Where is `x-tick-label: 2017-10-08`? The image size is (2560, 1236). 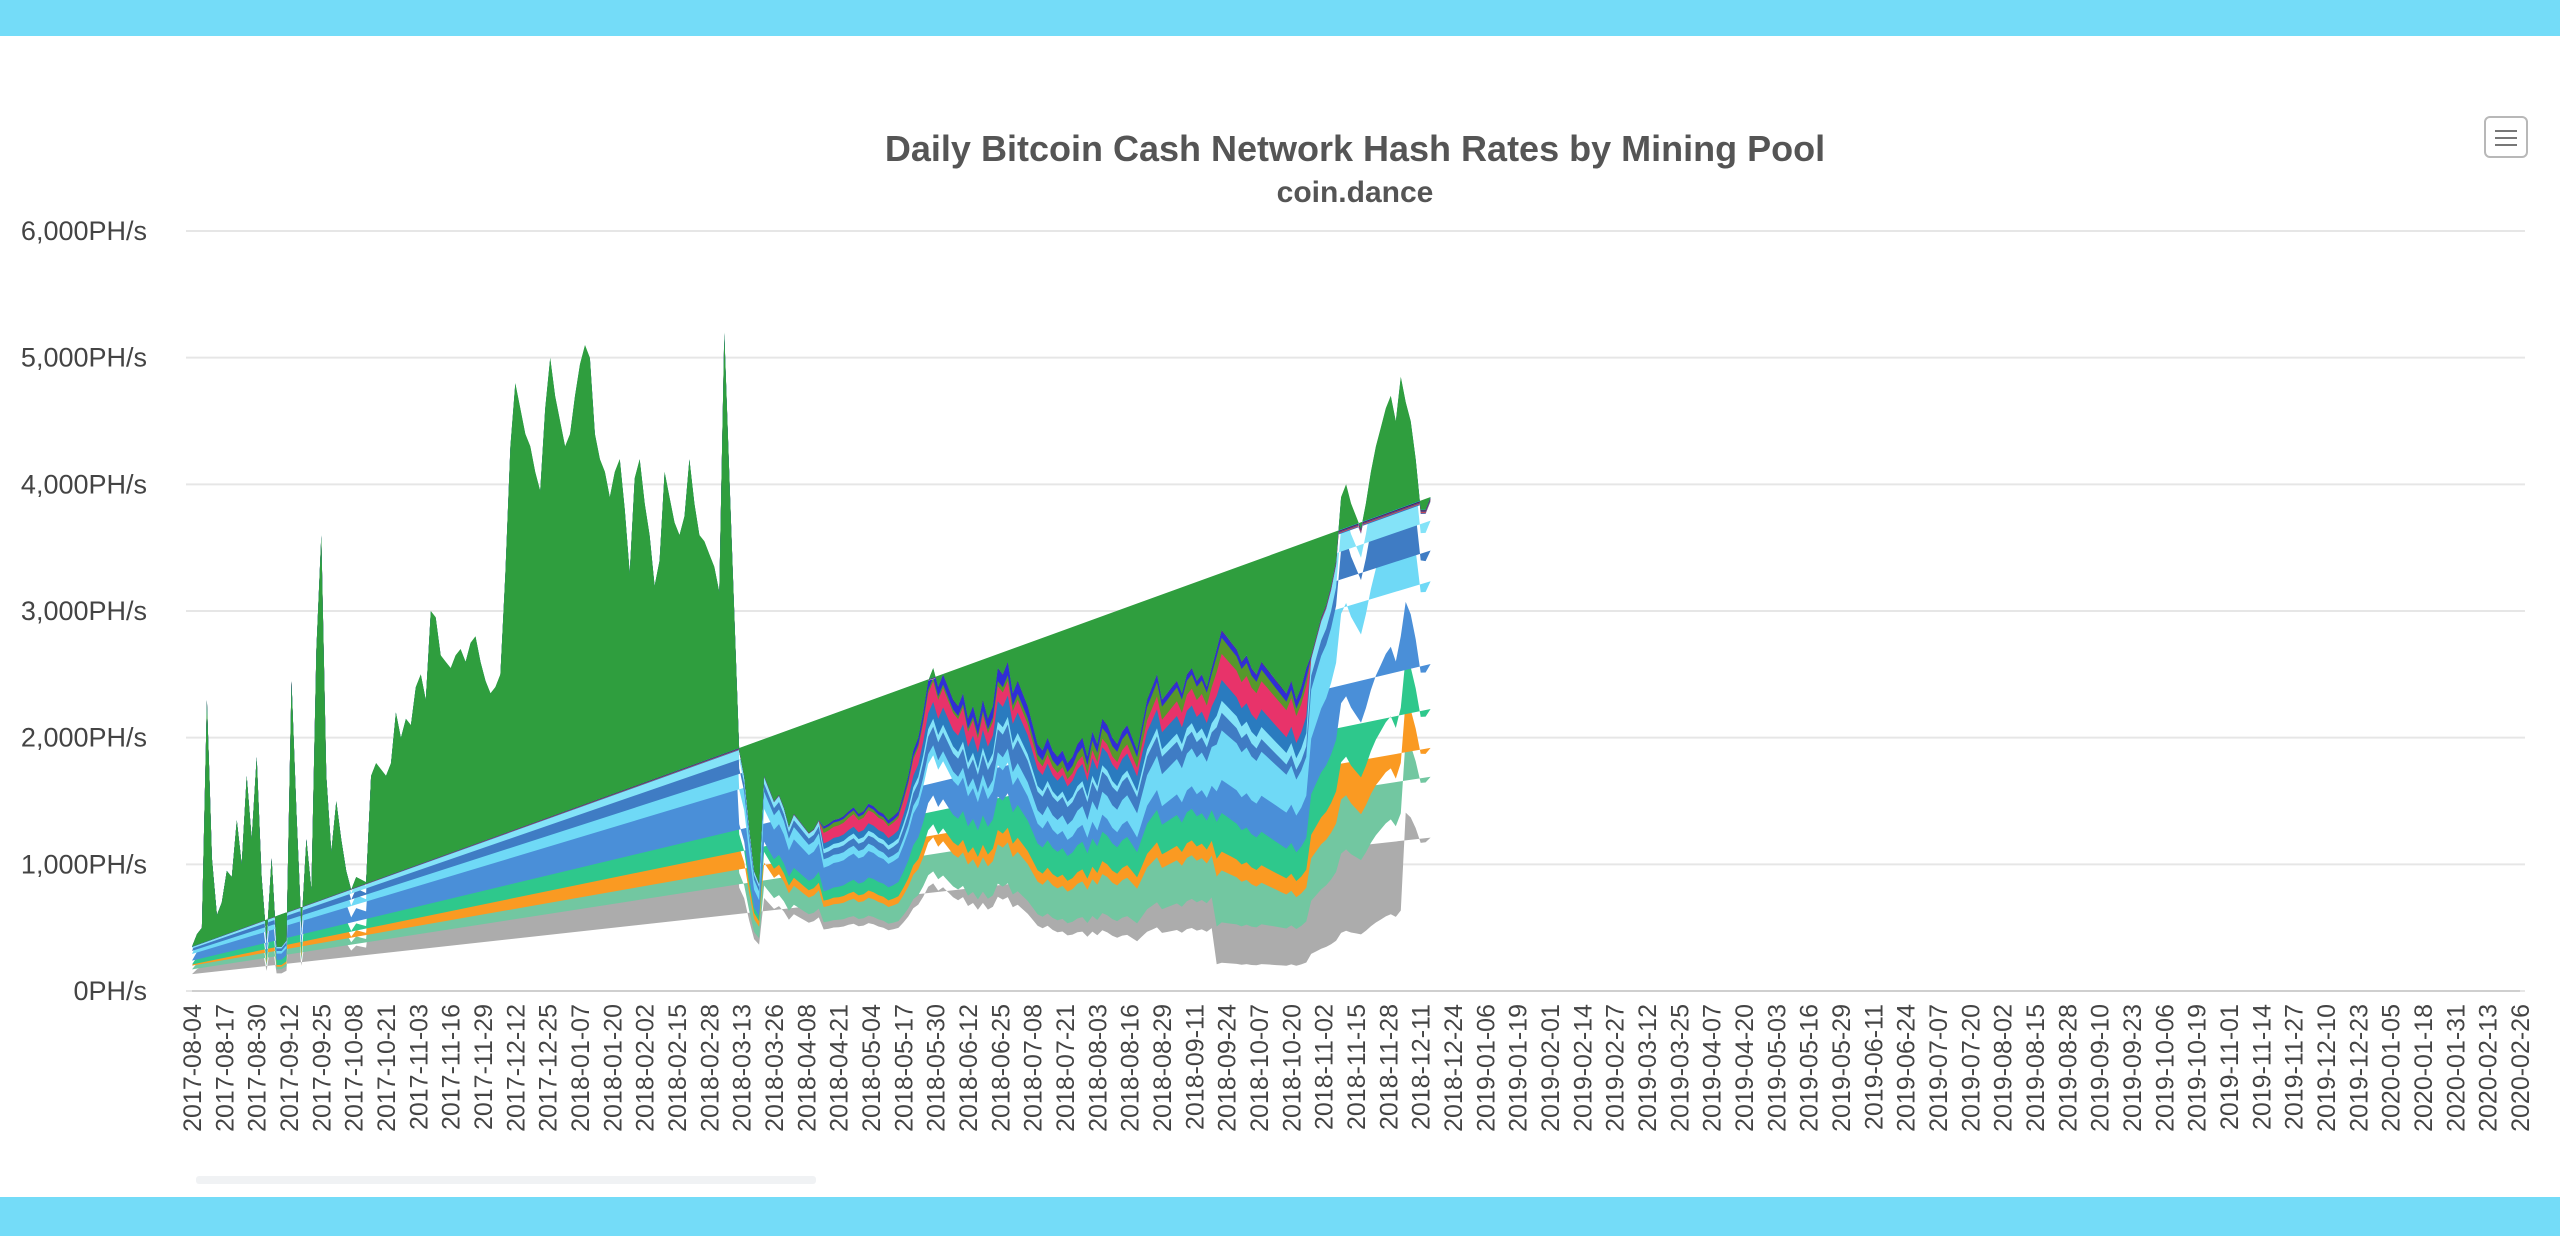
x-tick-label: 2017-10-08 is located at coordinates (355, 1068).